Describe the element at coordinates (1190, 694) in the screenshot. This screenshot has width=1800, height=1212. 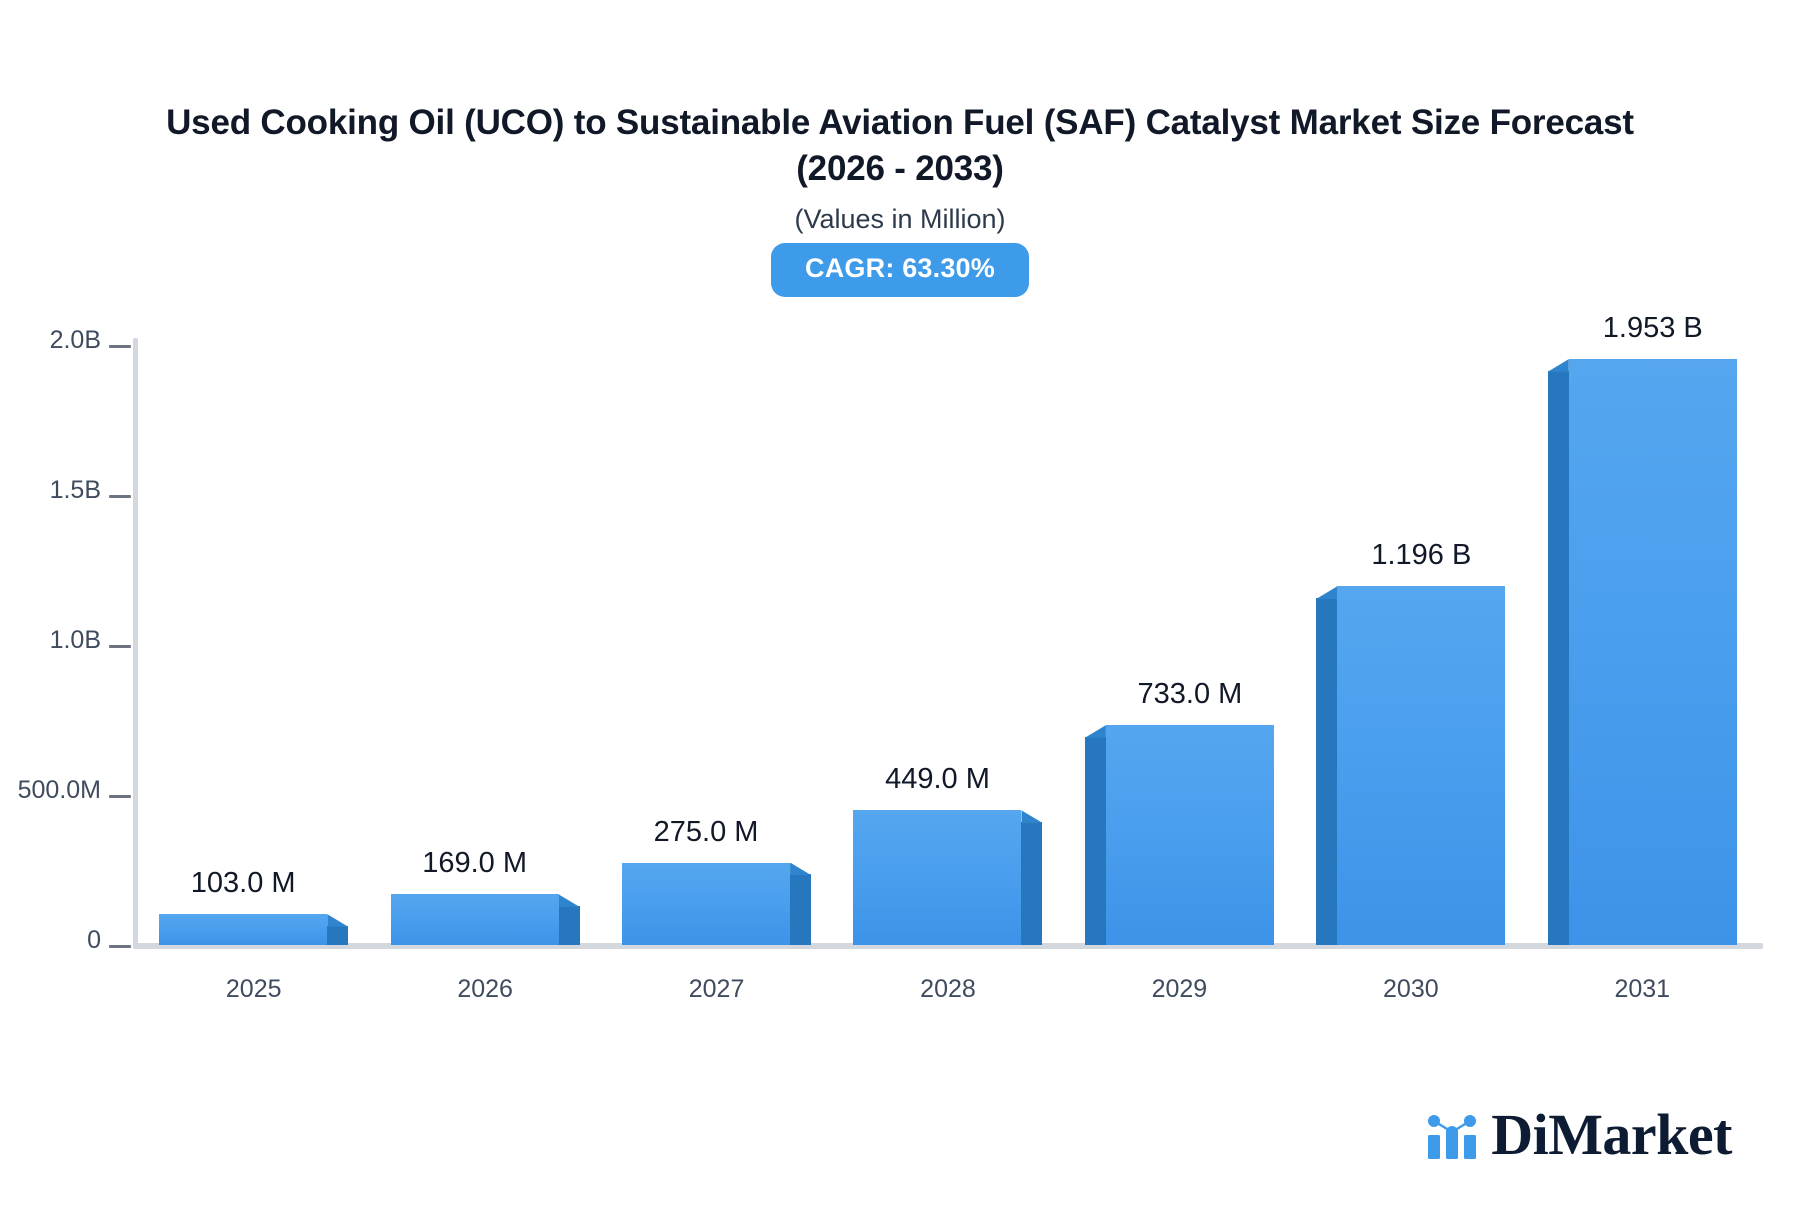
I see `bar-value-label: 733.0 M` at that location.